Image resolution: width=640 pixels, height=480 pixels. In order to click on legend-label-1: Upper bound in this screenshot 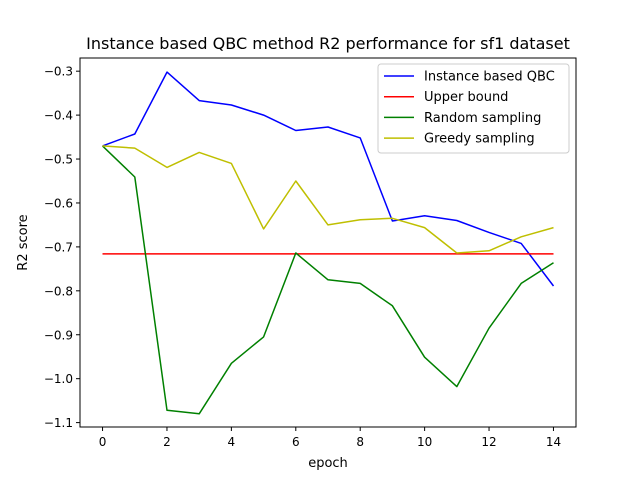, I will do `click(466, 97)`.